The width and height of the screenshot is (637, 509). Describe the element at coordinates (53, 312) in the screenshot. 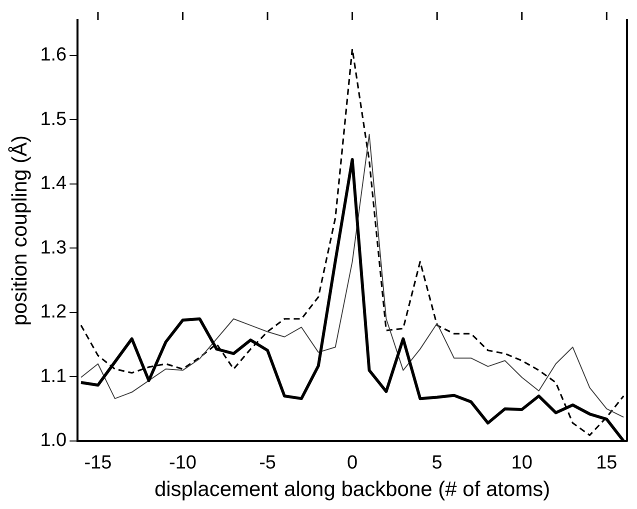

I see `y-tick-label: 1.2` at that location.